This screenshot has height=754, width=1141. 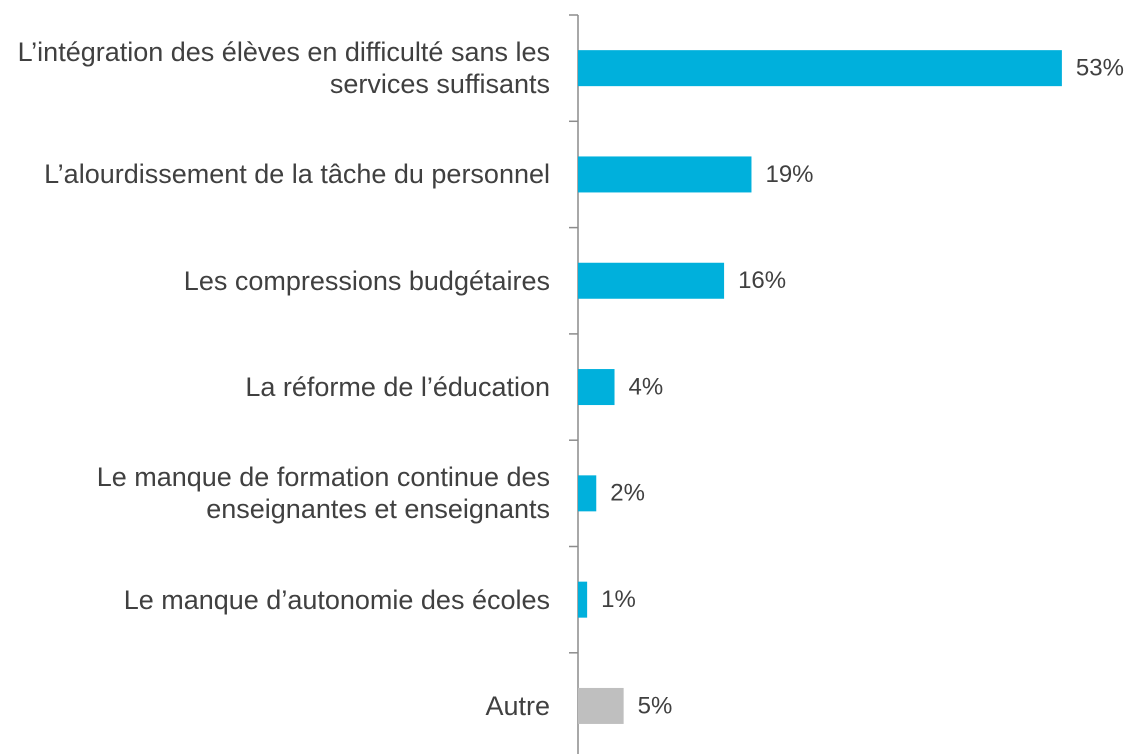 I want to click on value-label: 19%, so click(x=789, y=174).